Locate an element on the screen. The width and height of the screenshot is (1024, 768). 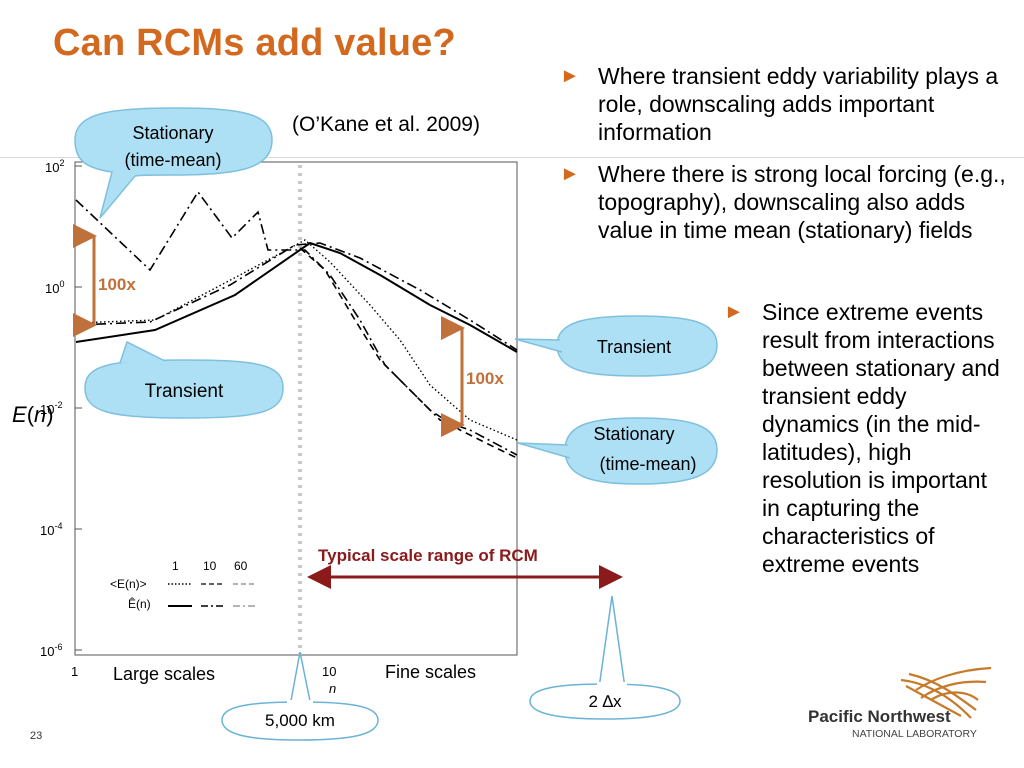
line-stationary-dashed is located at coordinates (408, 353).